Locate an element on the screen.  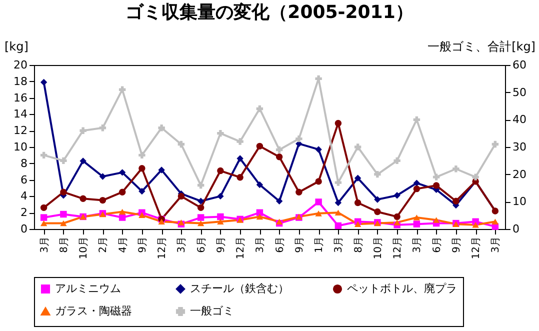
y2-tick-label: 40 is located at coordinates (519, 119).